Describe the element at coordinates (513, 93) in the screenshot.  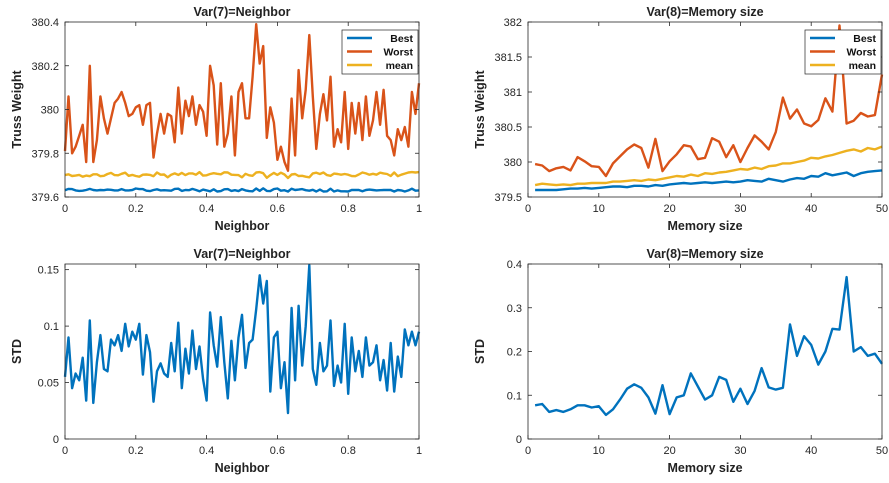
I see `y-tick-label: 381` at that location.